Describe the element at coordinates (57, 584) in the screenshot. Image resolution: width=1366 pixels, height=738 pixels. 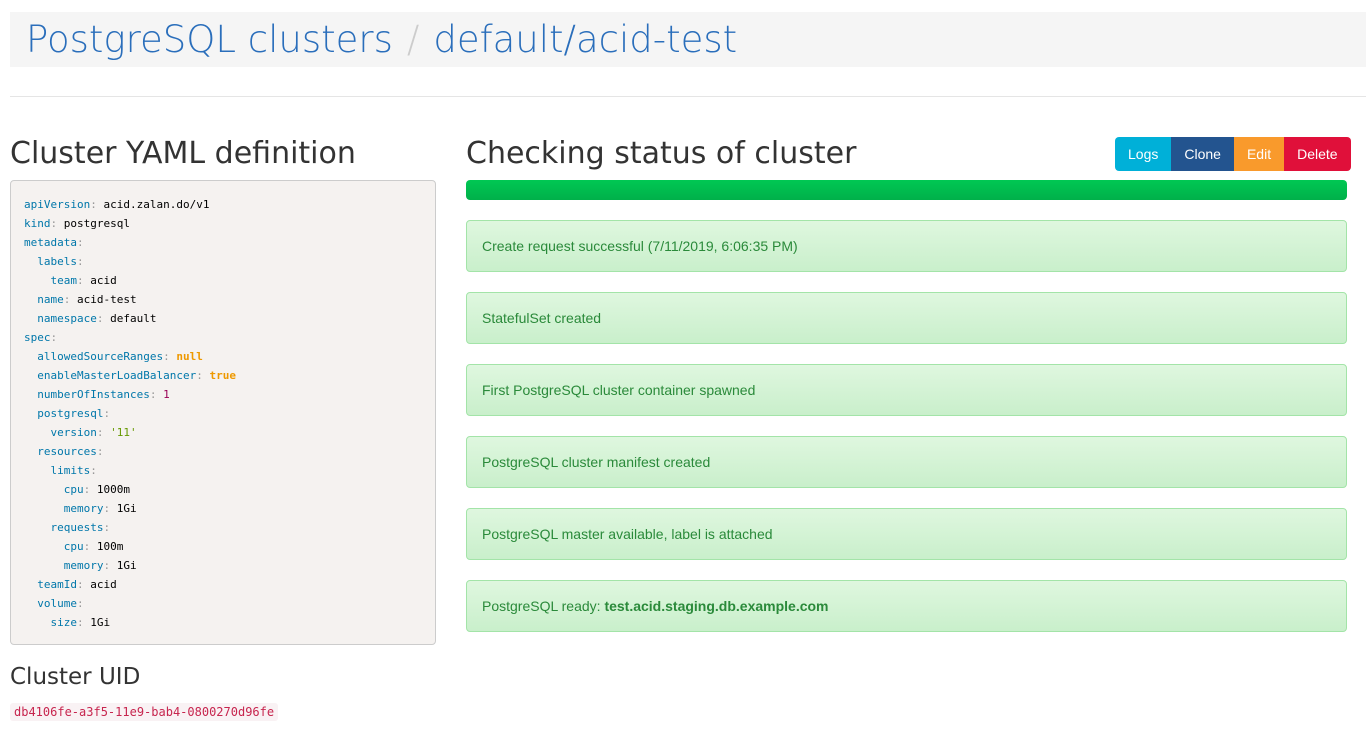
I see `yaml-key: teamId` at that location.